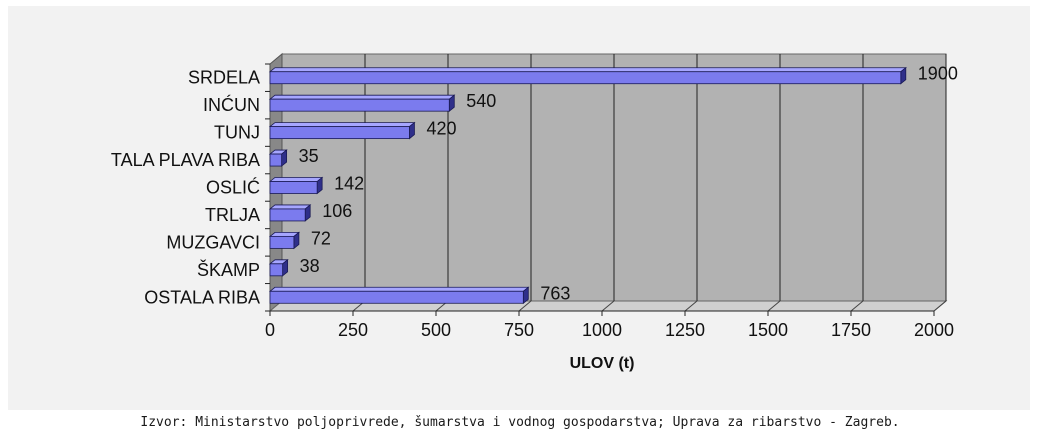 The image size is (1040, 436). What do you see at coordinates (228, 269) in the screenshot?
I see `category-label: ŠKAMP` at bounding box center [228, 269].